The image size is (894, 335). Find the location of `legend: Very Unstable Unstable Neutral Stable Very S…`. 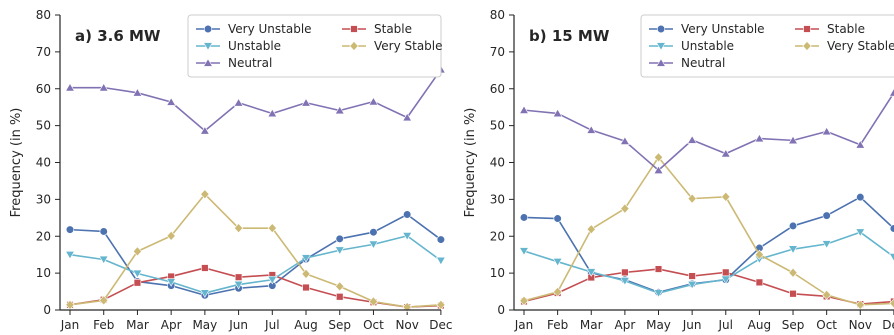

legend: Very Unstable Unstable Neutral Stable Very S… is located at coordinates (767, 46).